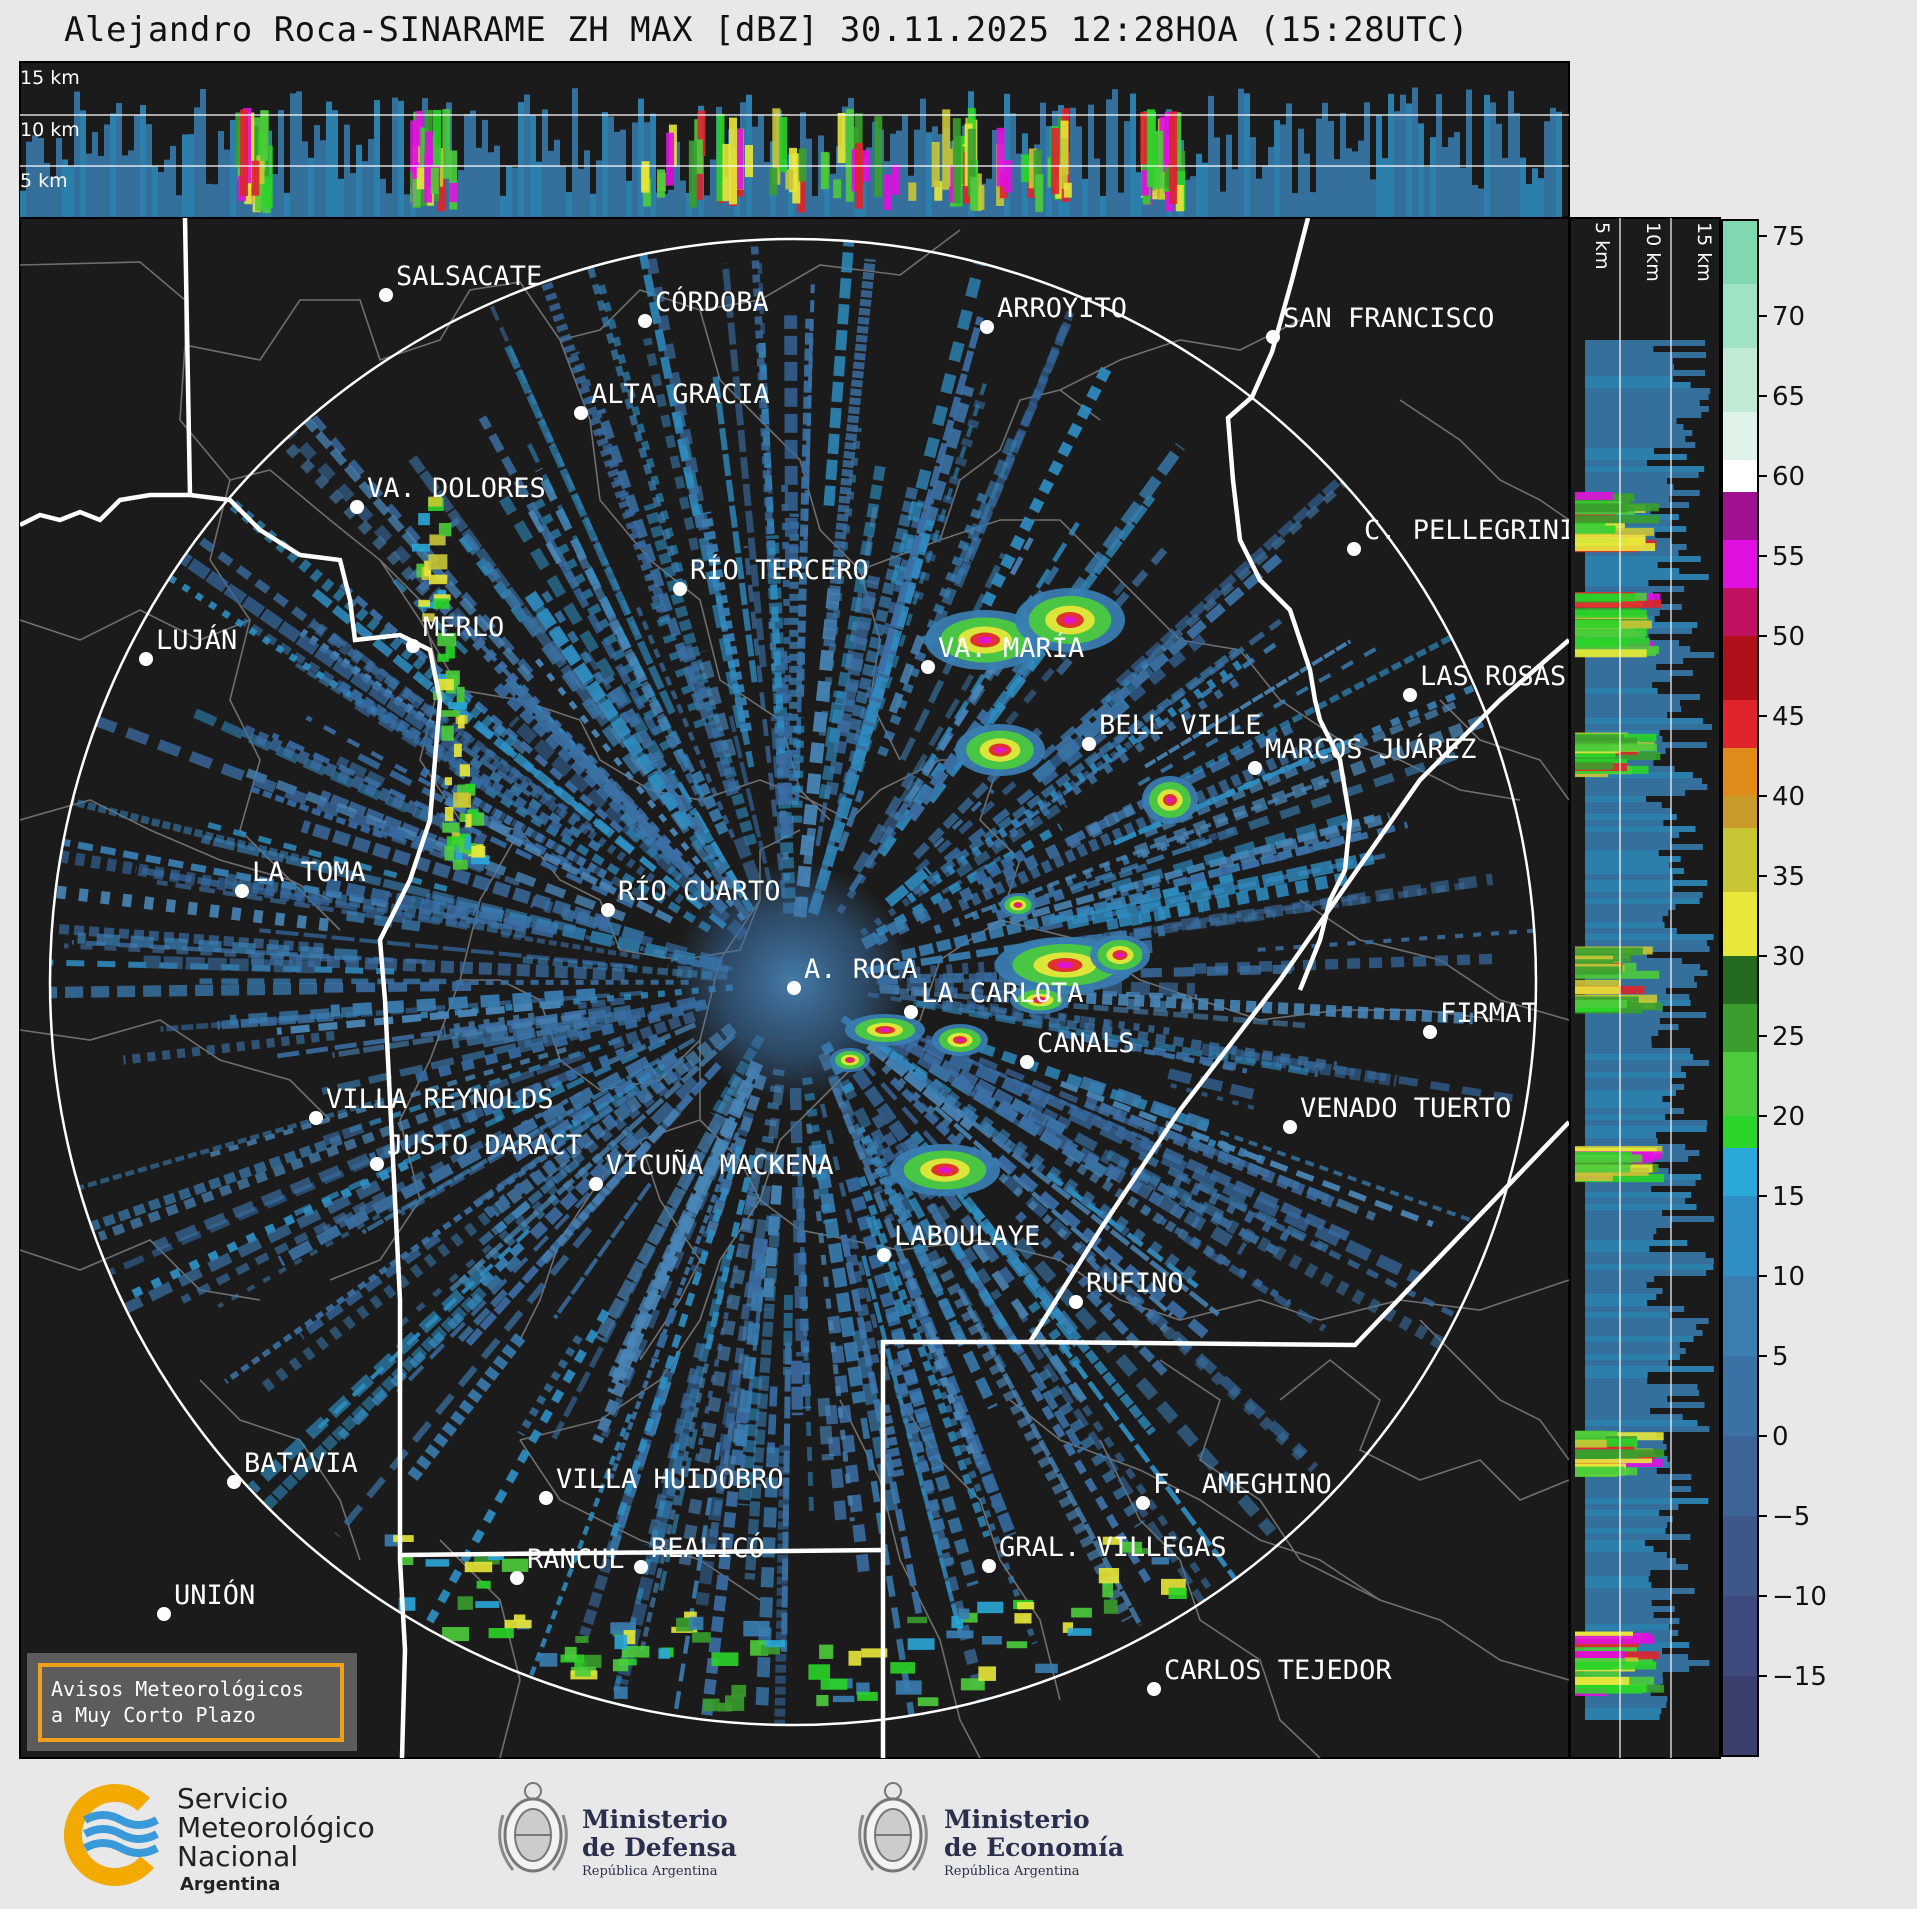  Describe the element at coordinates (1034, 1847) in the screenshot. I see `economia-line2: de Economía` at that location.